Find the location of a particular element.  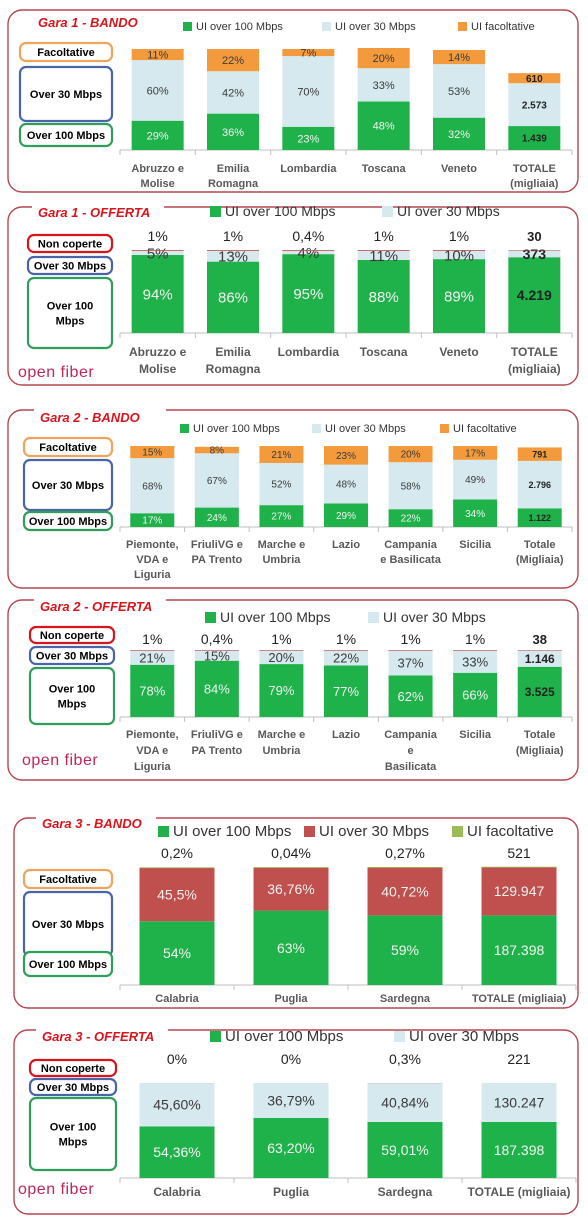

side-box-label: Facoltative is located at coordinates (67, 448).